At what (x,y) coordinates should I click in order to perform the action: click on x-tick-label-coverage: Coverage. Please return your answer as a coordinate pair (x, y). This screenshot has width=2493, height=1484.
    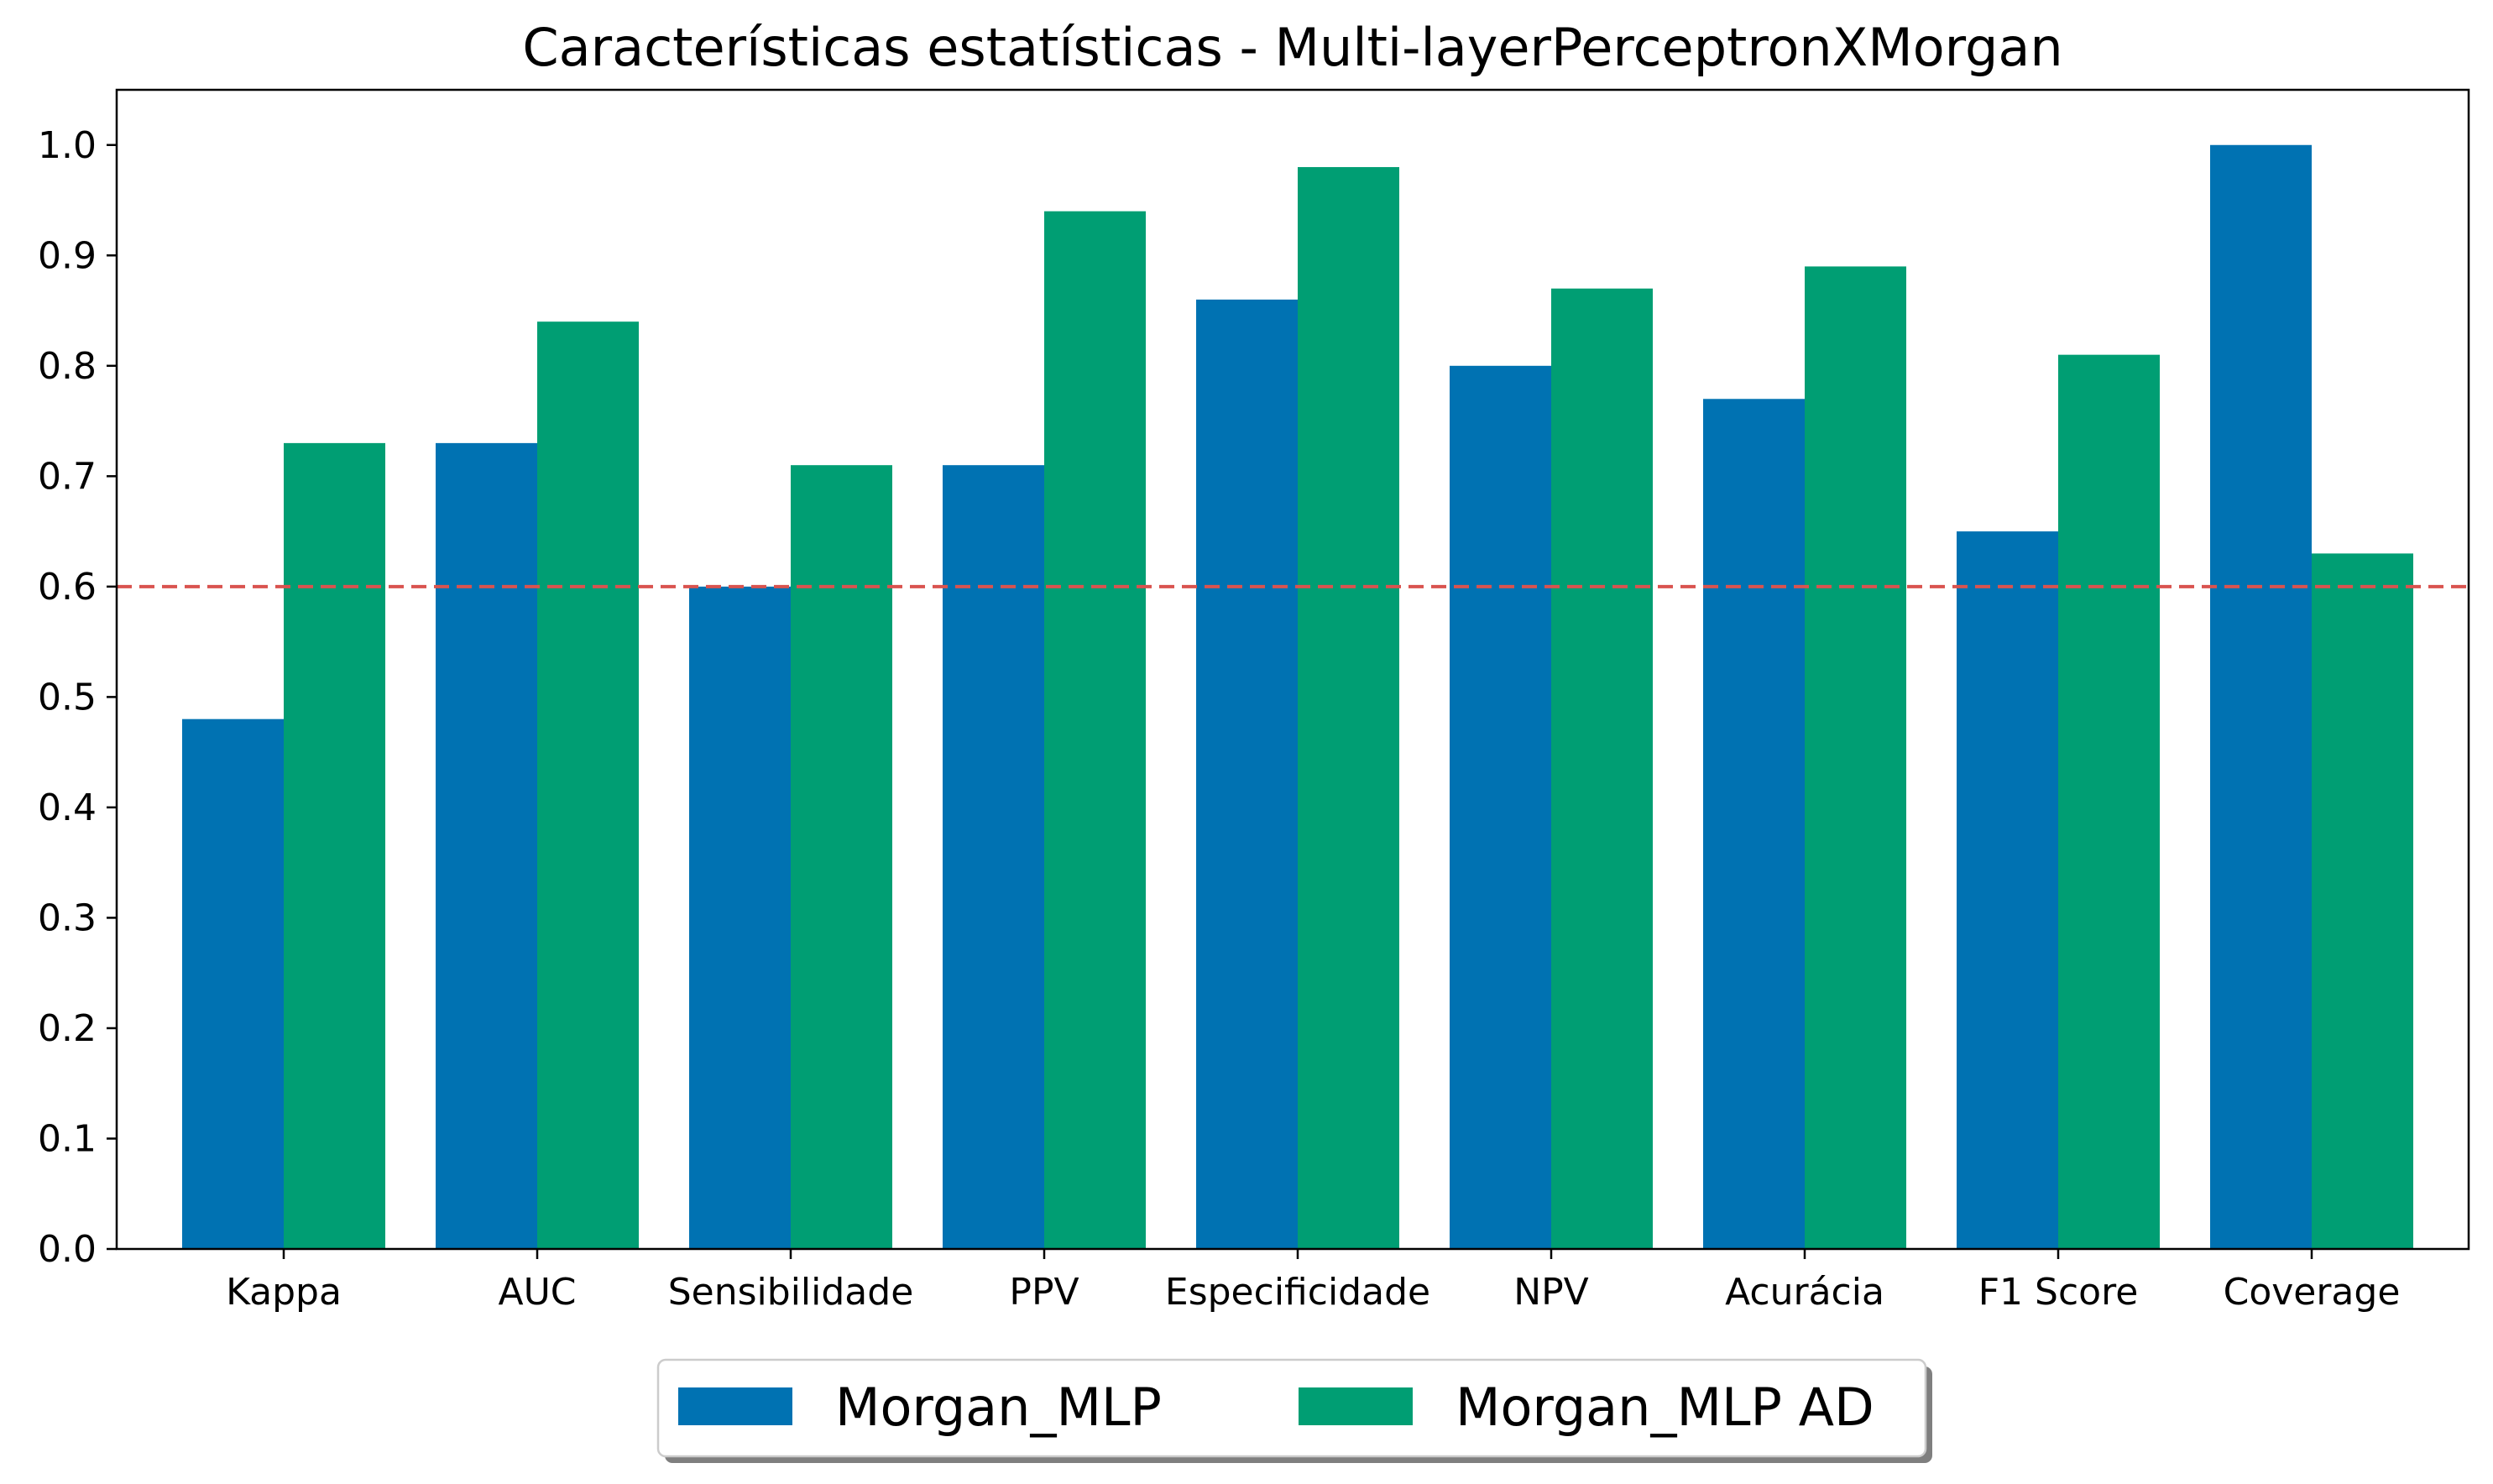
    Looking at the image, I should click on (2312, 1292).